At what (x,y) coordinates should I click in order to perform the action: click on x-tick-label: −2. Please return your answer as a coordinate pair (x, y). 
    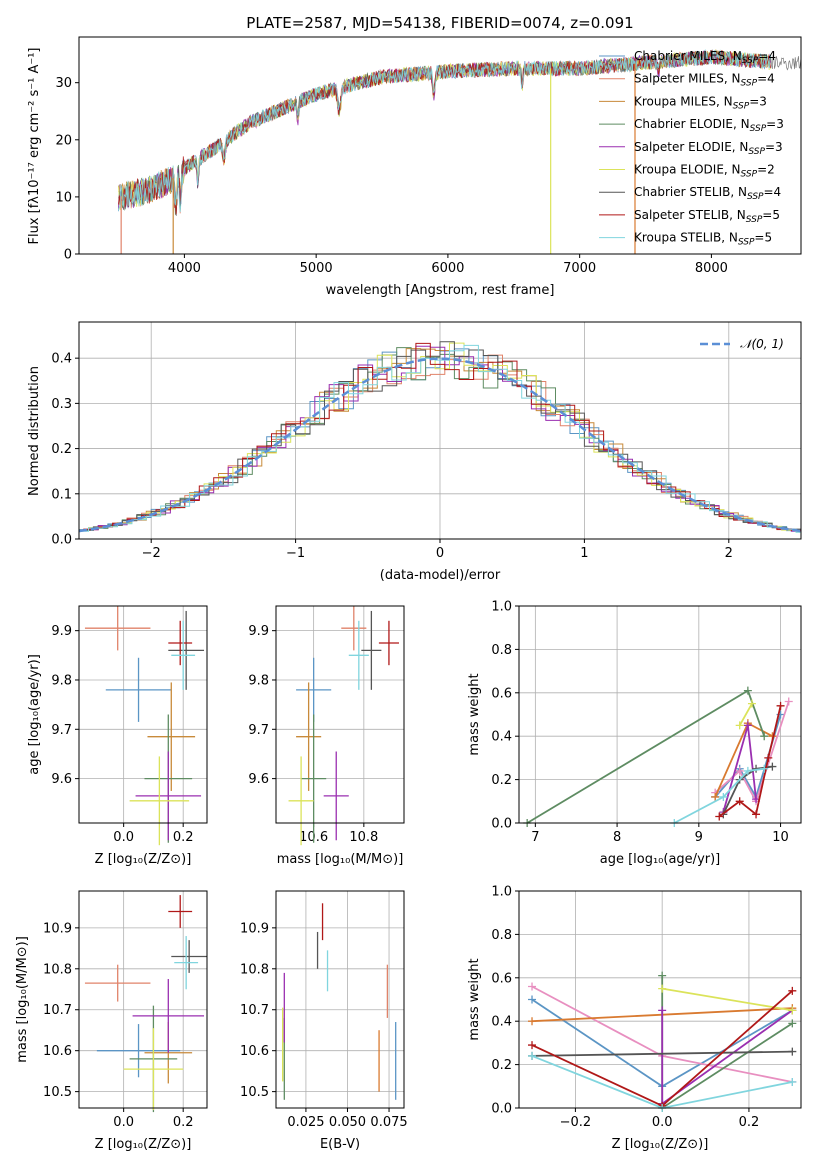
    Looking at the image, I should click on (151, 553).